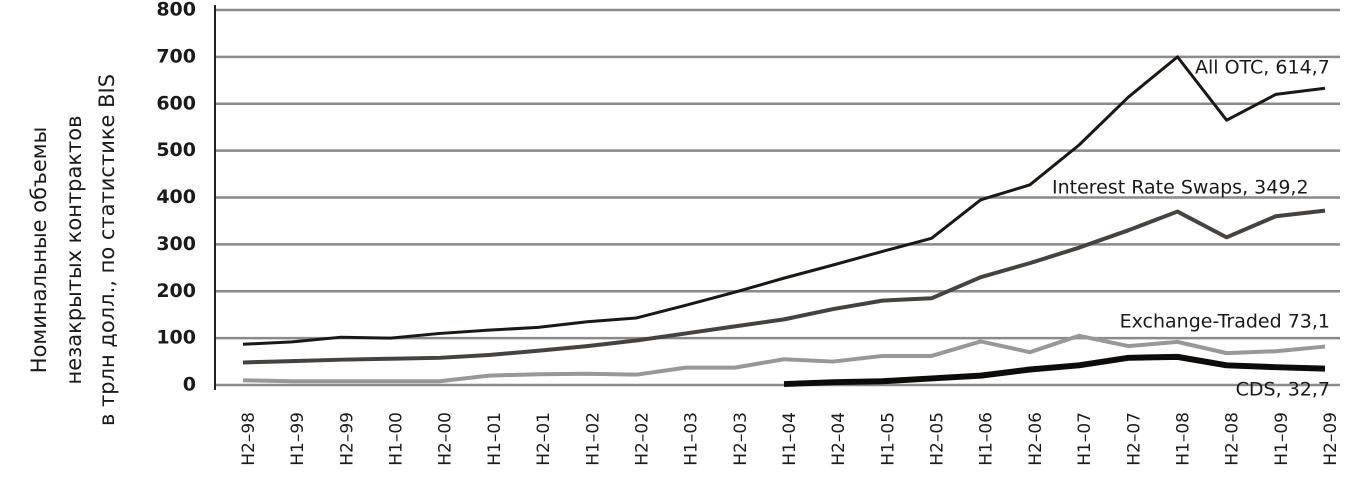  I want to click on x-tick-label: H1–04, so click(790, 439).